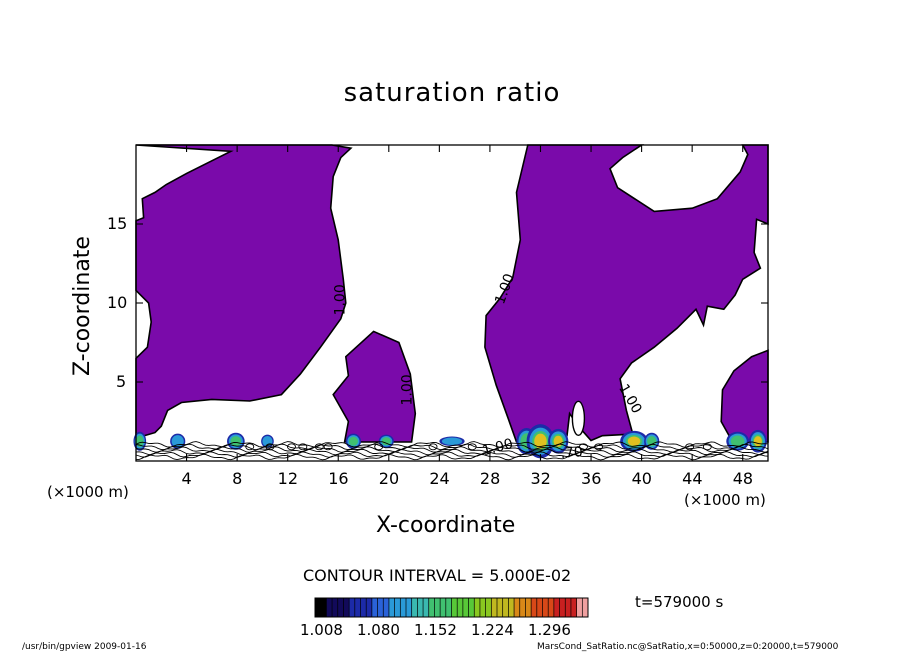 This screenshot has width=904, height=654. What do you see at coordinates (572, 453) in the screenshot?
I see `contour-label: .70` at bounding box center [572, 453].